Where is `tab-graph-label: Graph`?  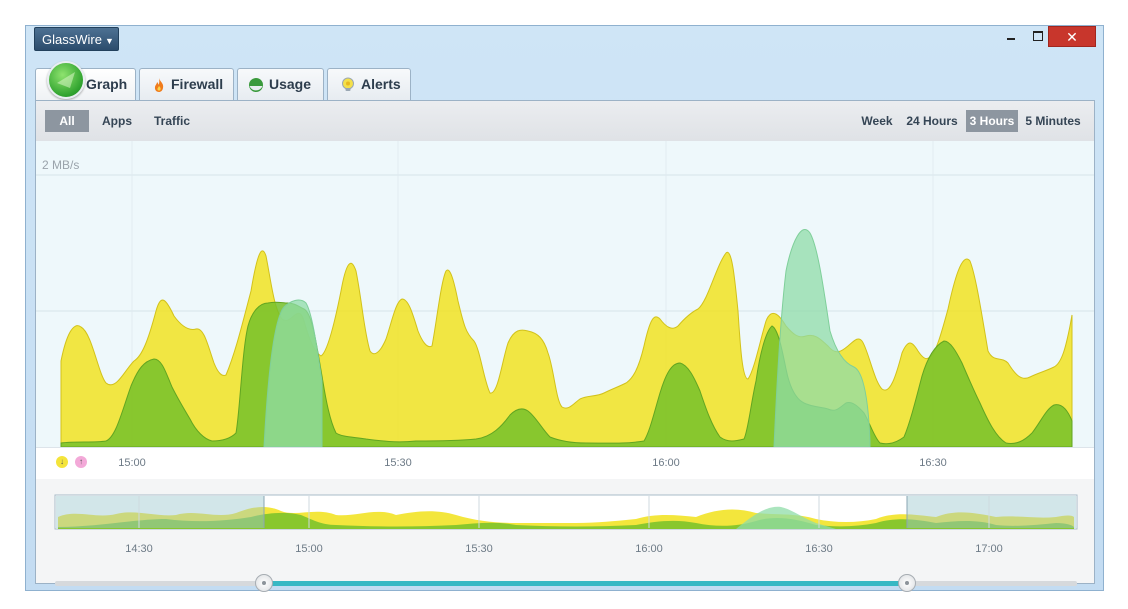 tab-graph-label: Graph is located at coordinates (107, 84).